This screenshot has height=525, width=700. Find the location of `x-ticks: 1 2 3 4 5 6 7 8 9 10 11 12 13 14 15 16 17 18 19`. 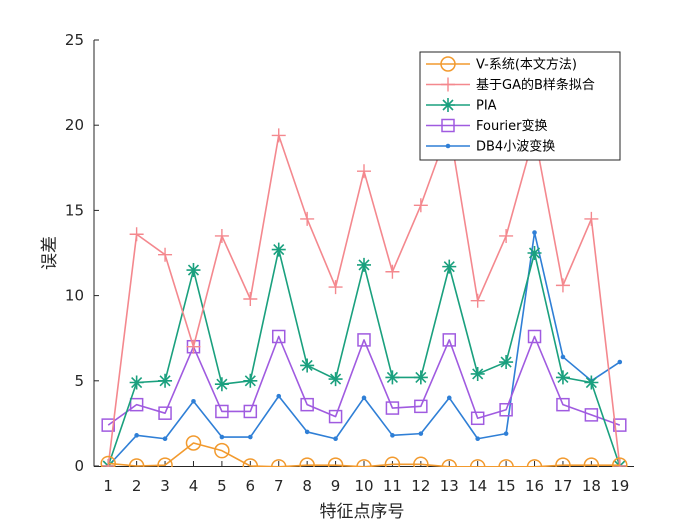

x-ticks: 1 2 3 4 5 6 7 8 9 10 11 12 13 14 15 16 17 18 19 is located at coordinates (366, 478).